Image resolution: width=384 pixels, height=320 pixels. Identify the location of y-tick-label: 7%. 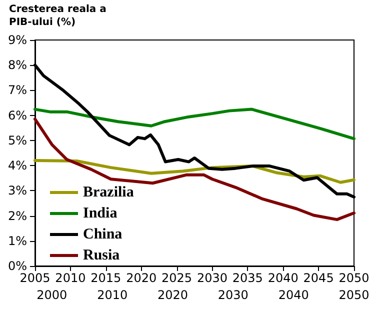
(17, 90).